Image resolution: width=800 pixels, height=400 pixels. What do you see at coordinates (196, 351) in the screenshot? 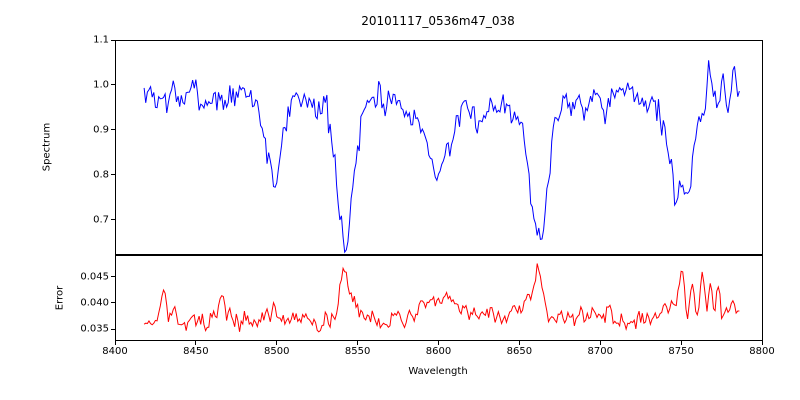
I see `x-tick-label: 8450` at bounding box center [196, 351].